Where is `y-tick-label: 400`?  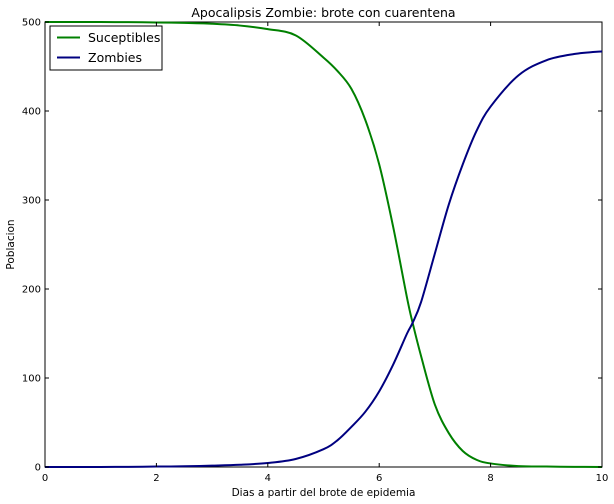 y-tick-label: 400 is located at coordinates (31, 112).